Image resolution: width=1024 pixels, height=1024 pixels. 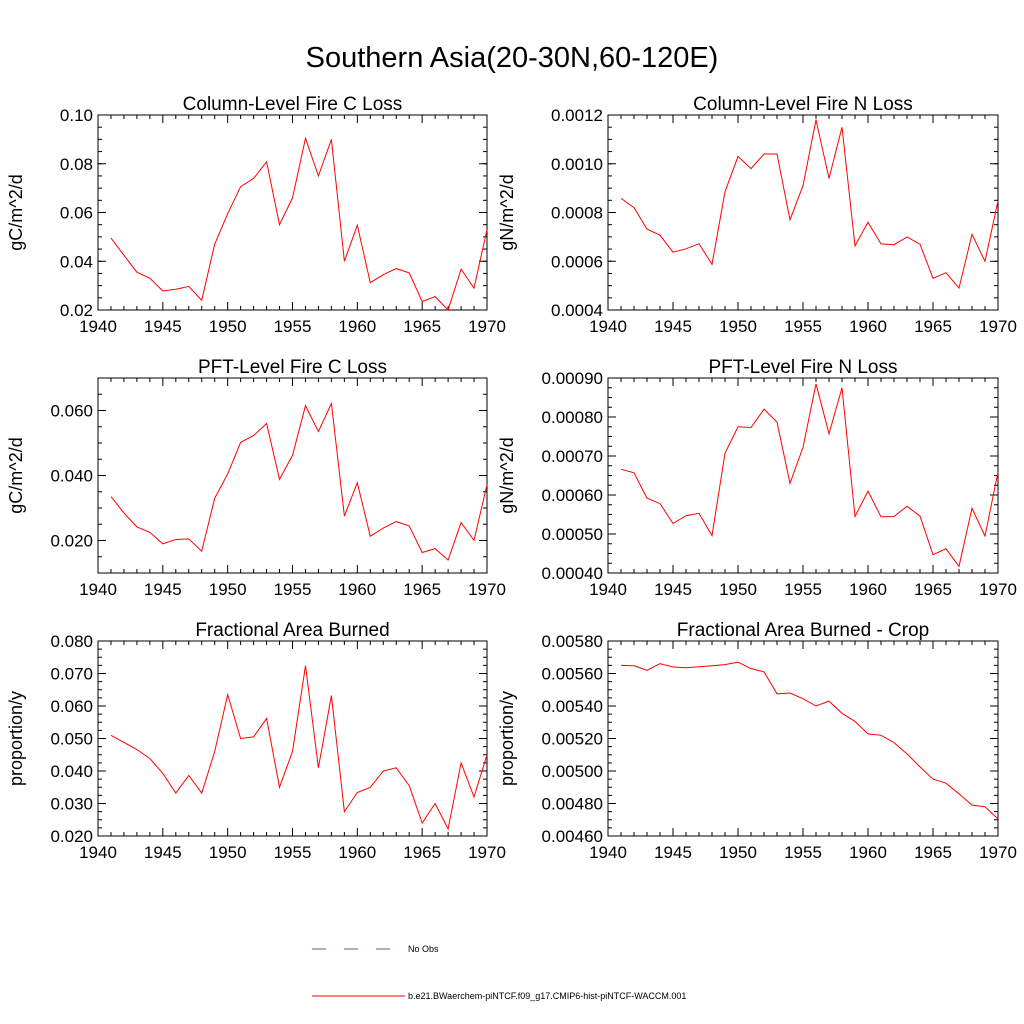 What do you see at coordinates (572, 804) in the screenshot?
I see `y-tick-label: 0.00480` at bounding box center [572, 804].